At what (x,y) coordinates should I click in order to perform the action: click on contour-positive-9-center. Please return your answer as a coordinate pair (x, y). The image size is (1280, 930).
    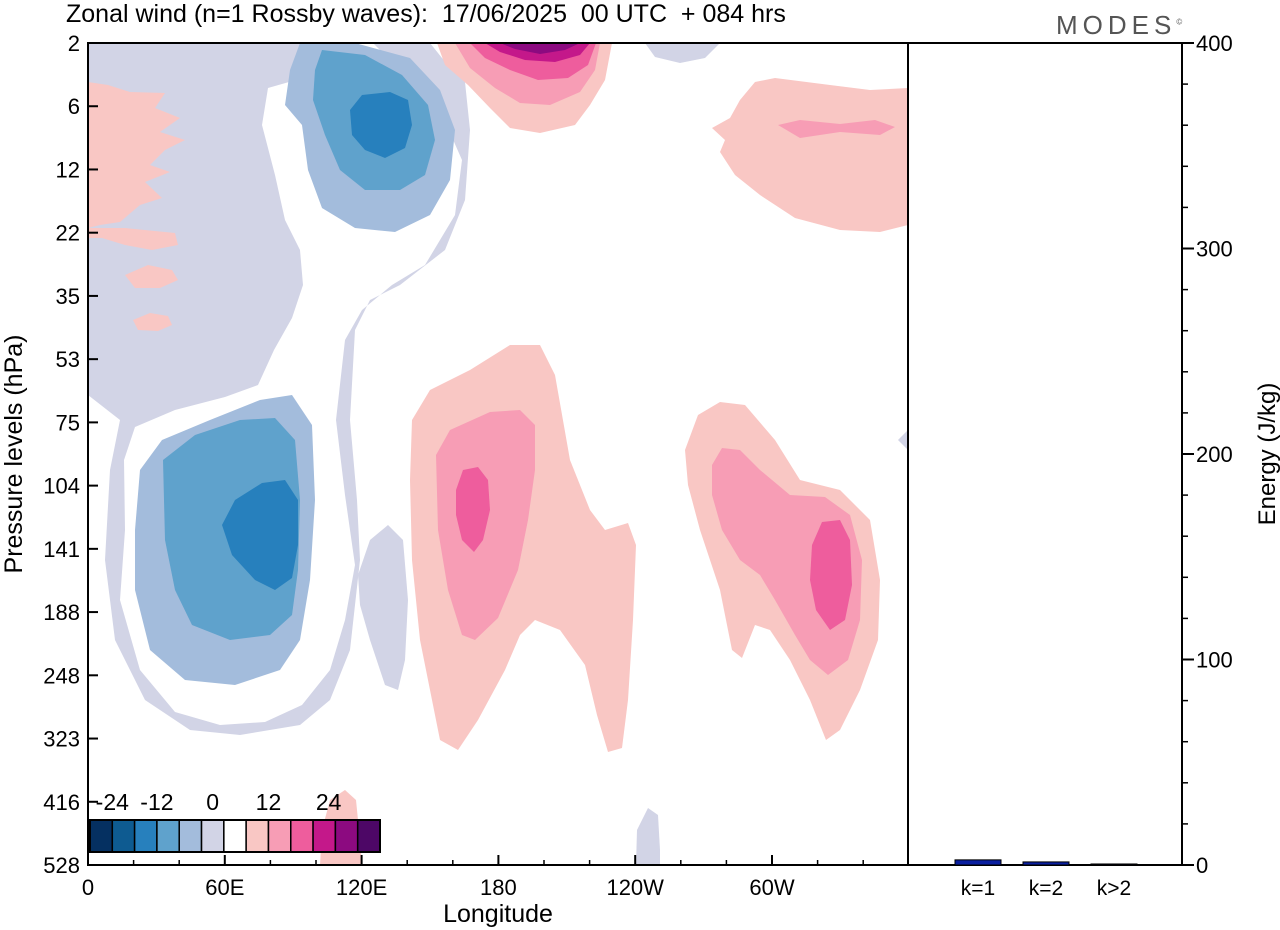
    Looking at the image, I should click on (473, 509).